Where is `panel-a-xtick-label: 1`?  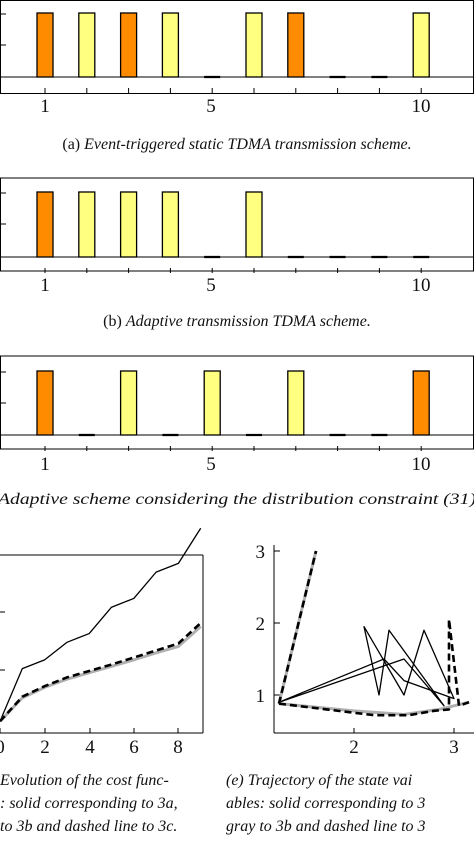 panel-a-xtick-label: 1 is located at coordinates (45, 106).